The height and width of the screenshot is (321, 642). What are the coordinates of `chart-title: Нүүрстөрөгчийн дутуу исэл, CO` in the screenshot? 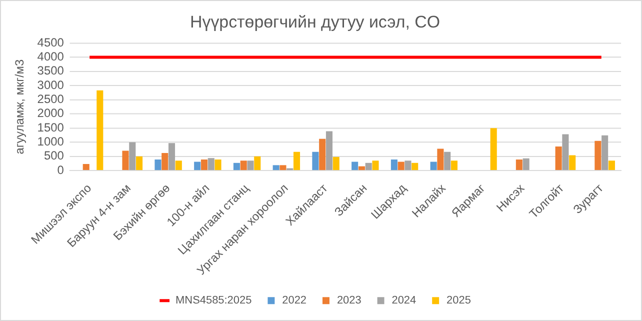 It's located at (315, 22).